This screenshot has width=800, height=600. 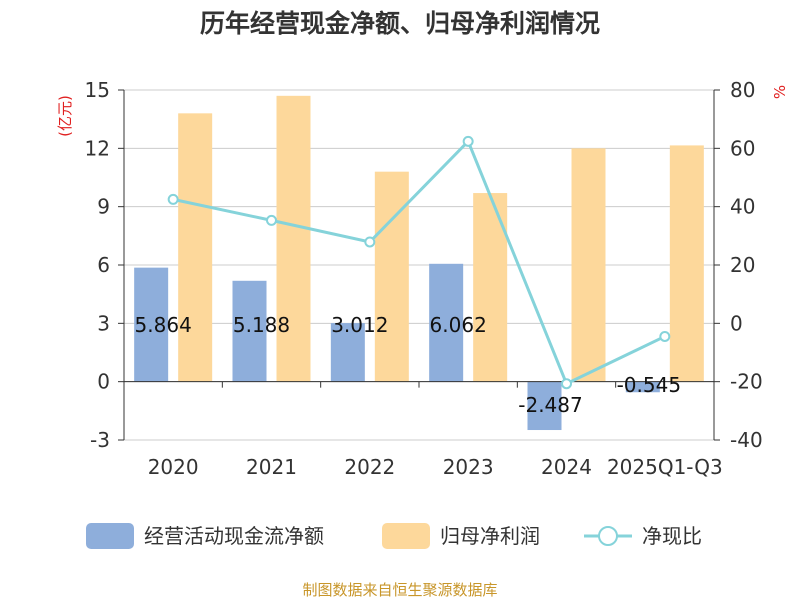 I want to click on x-tick-label: 2022, so click(x=369, y=467).